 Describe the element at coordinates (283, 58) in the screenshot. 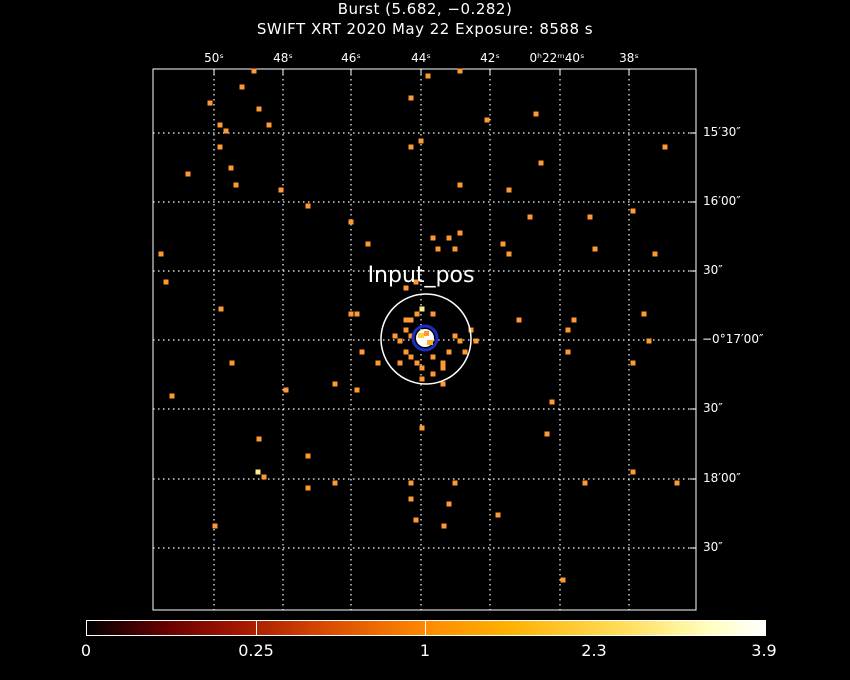

I see `ra-tick-label: 48ˢ` at that location.